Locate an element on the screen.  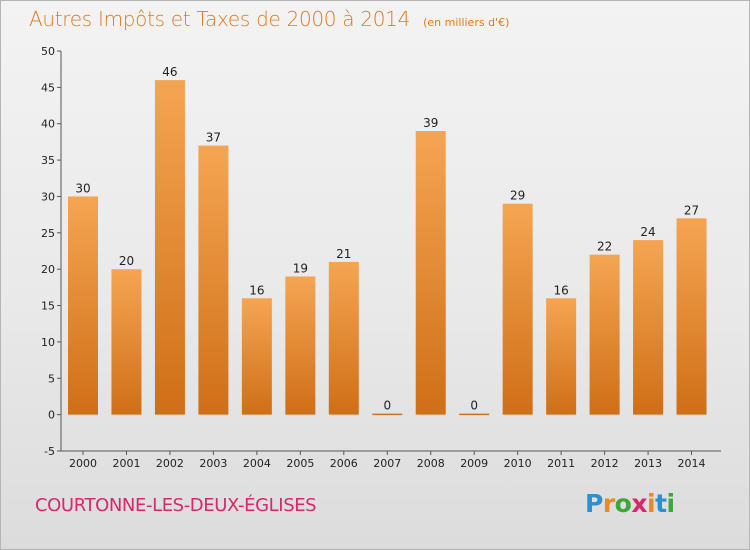
logo-letter: o is located at coordinates (623, 503).